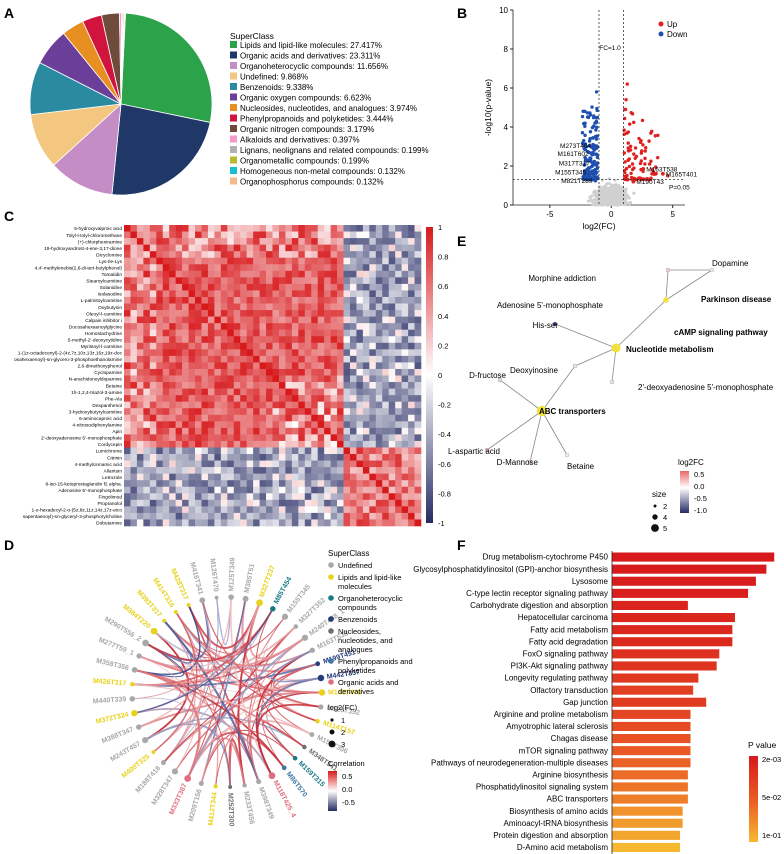  What do you see at coordinates (307, 129) in the screenshot?
I see `legend-label: Organic nitrogen compounds: 3.179%` at bounding box center [307, 129].